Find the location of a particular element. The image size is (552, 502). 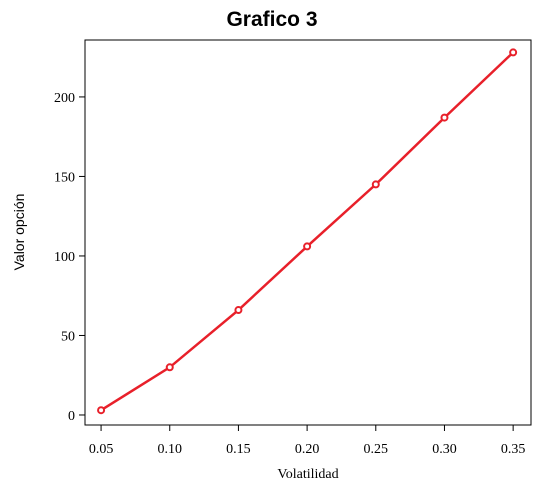

x-tick-label: 0.15 is located at coordinates (238, 449).